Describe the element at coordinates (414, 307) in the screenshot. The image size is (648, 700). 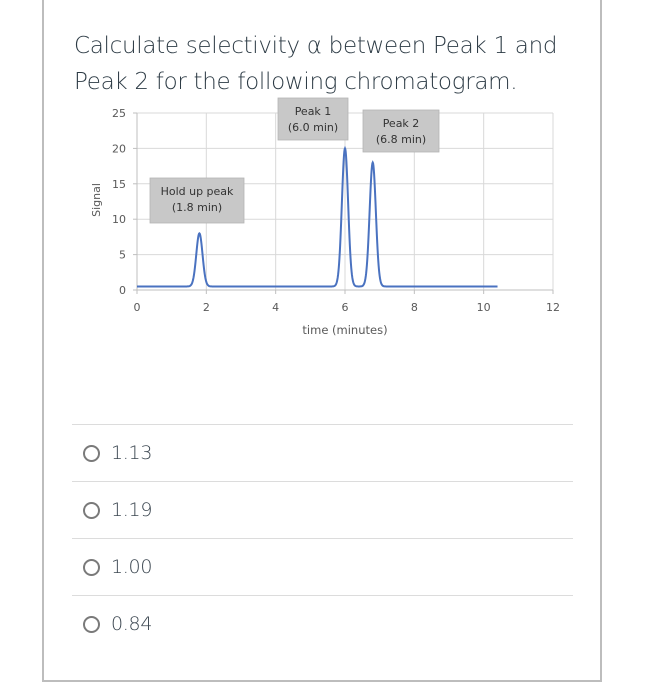
I see `x-tick-label: 8` at that location.